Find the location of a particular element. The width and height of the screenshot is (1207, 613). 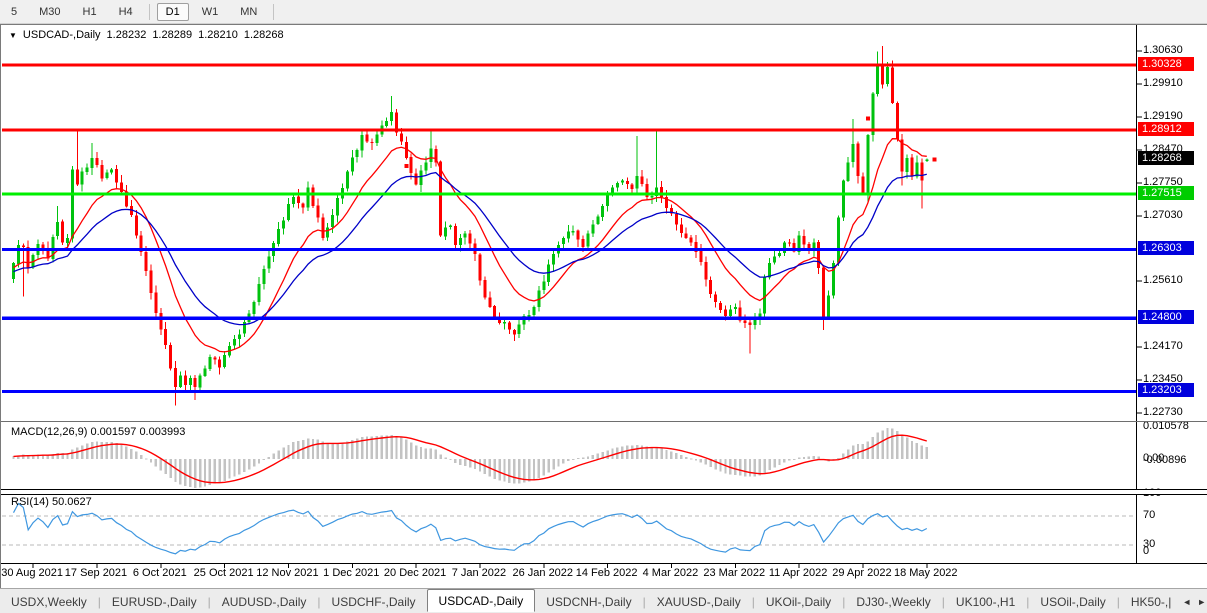

chart-tab-xauusd-: XAUUSD-,Daily is located at coordinates (698, 601).